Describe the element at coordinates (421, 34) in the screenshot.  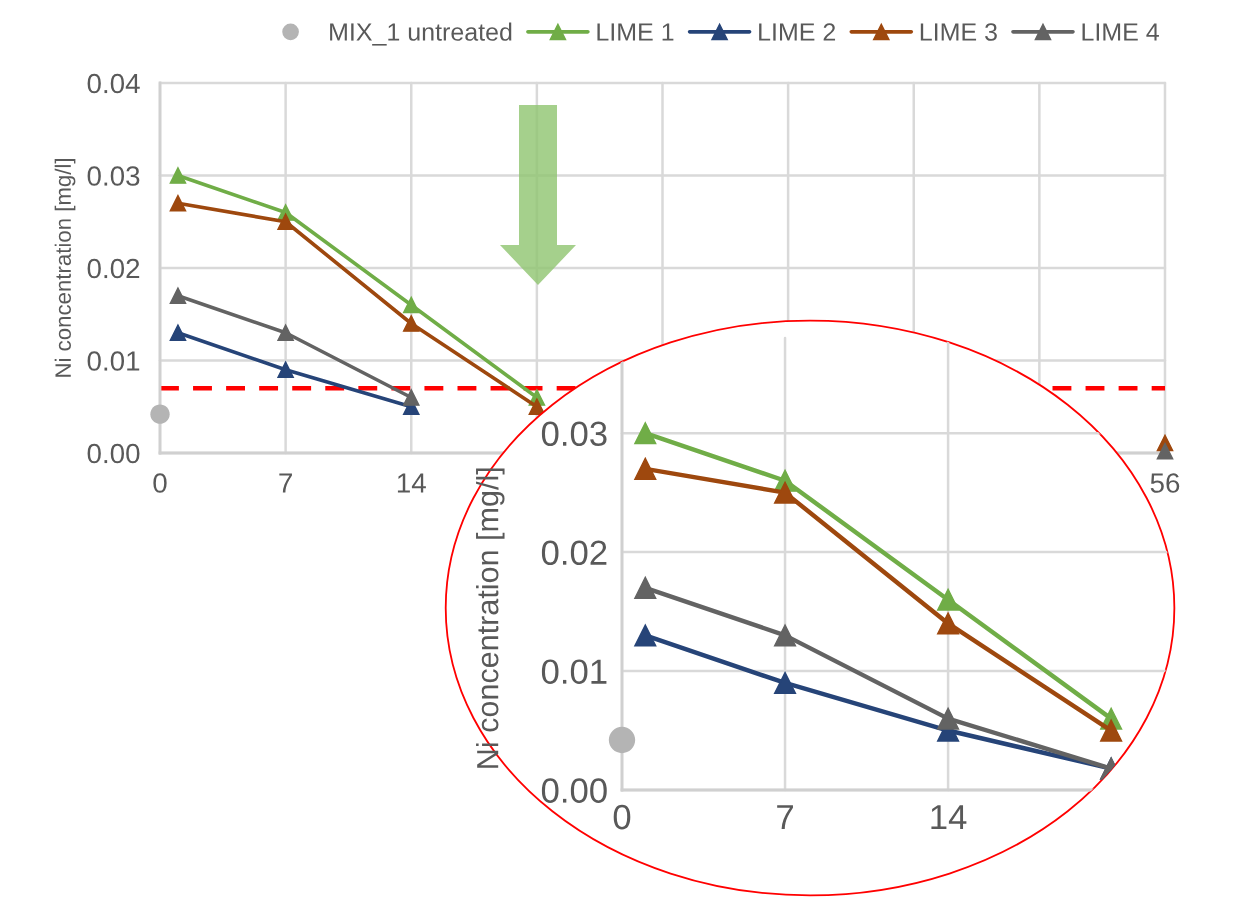
I see `legend-label: MIX_1 untreated` at that location.